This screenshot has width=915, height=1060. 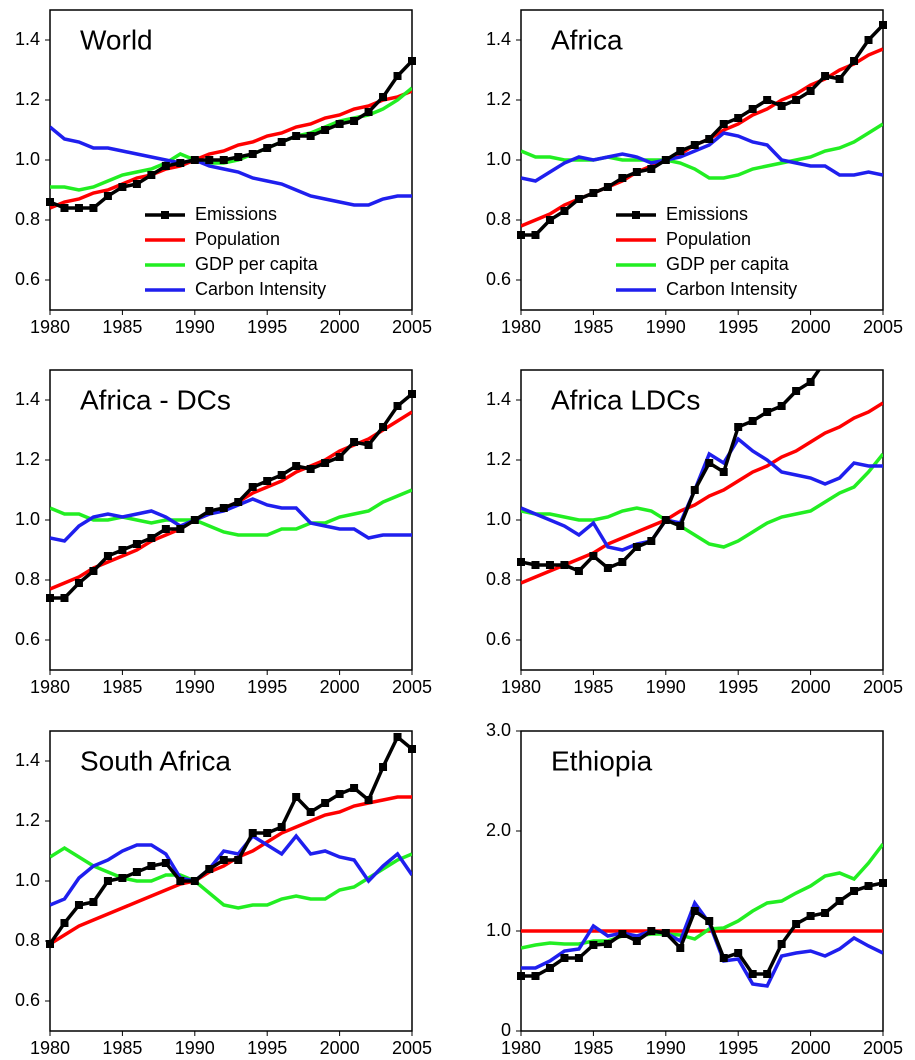 What do you see at coordinates (708, 239) in the screenshot?
I see `legend-label: Population` at bounding box center [708, 239].